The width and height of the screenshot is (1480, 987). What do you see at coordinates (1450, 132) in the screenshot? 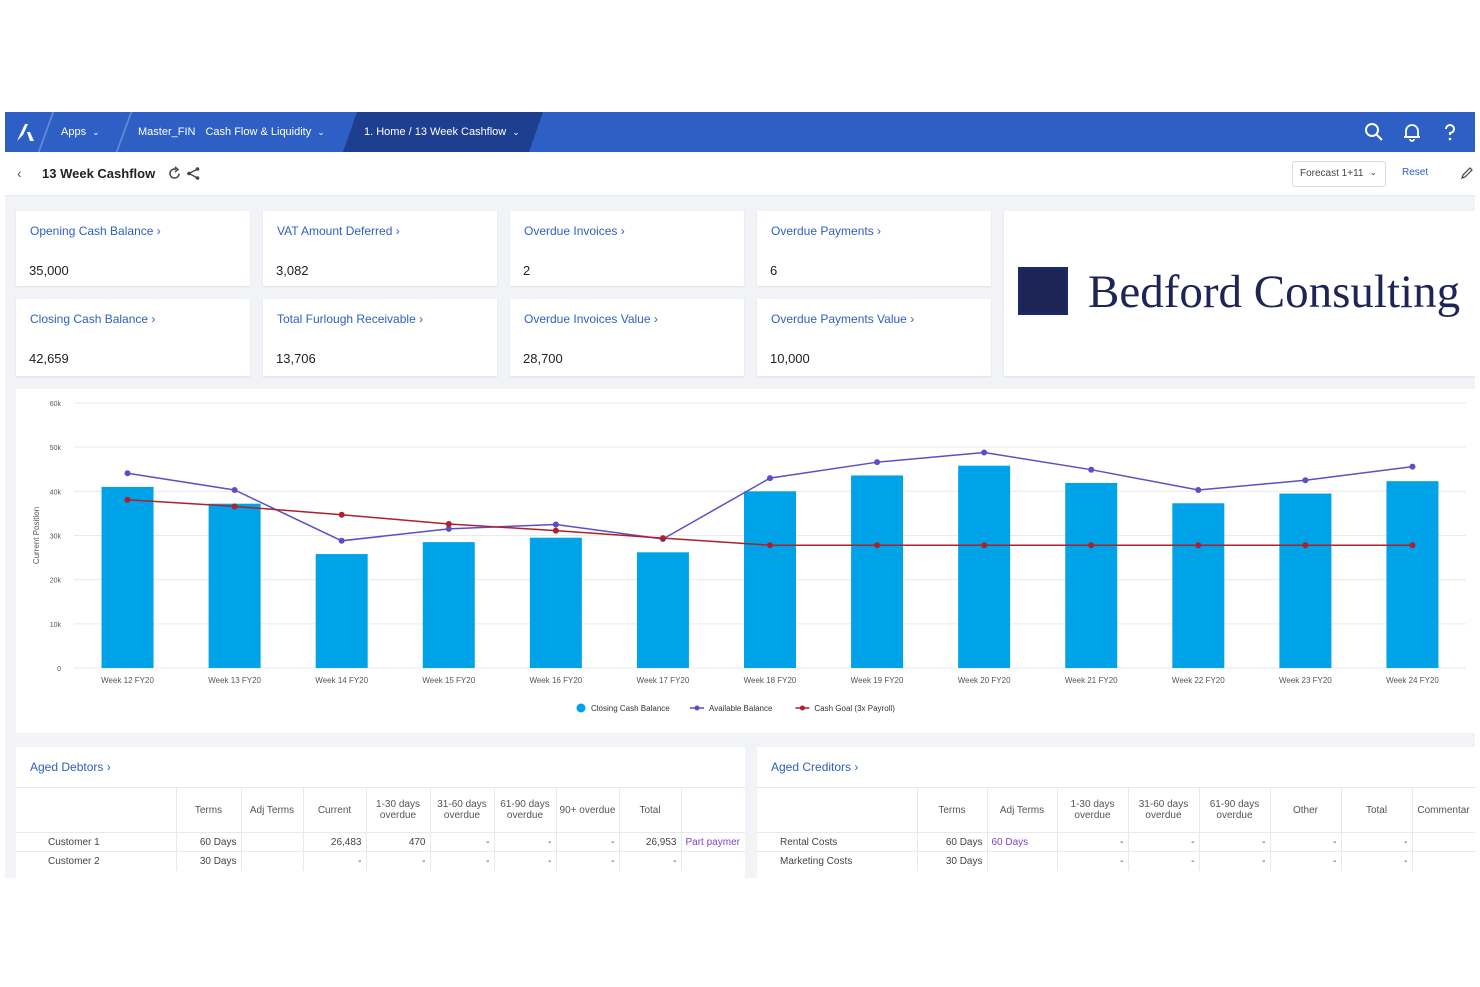
I see `help-icon` at bounding box center [1450, 132].